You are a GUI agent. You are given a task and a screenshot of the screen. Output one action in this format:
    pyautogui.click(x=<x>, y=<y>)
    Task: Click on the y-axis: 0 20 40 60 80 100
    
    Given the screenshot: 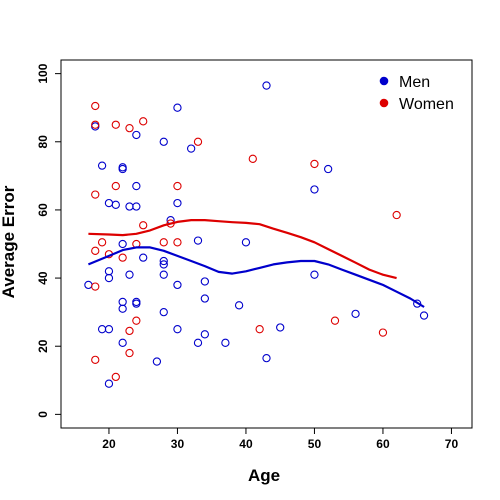 What is the action you would take?
    pyautogui.click(x=49, y=240)
    